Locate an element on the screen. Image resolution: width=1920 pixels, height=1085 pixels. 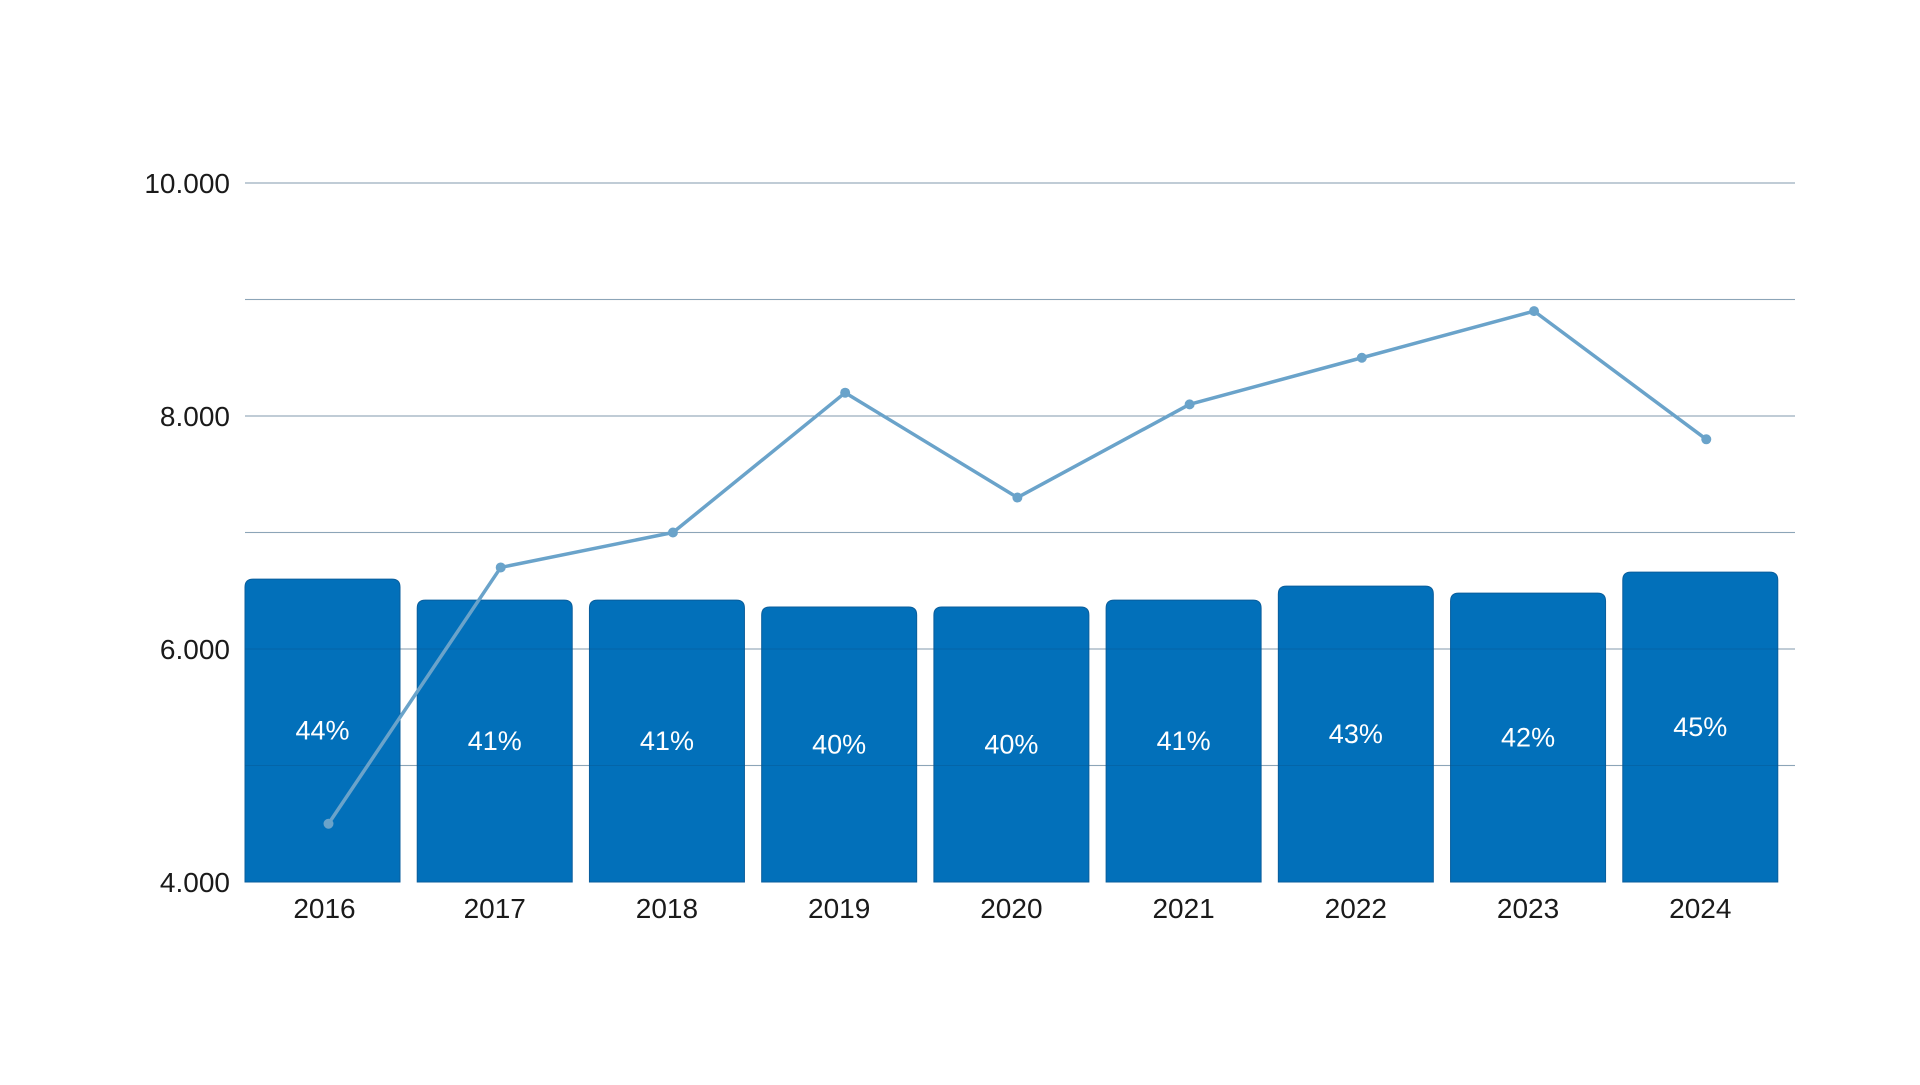
y-tick-label: 8.000 is located at coordinates (195, 416).